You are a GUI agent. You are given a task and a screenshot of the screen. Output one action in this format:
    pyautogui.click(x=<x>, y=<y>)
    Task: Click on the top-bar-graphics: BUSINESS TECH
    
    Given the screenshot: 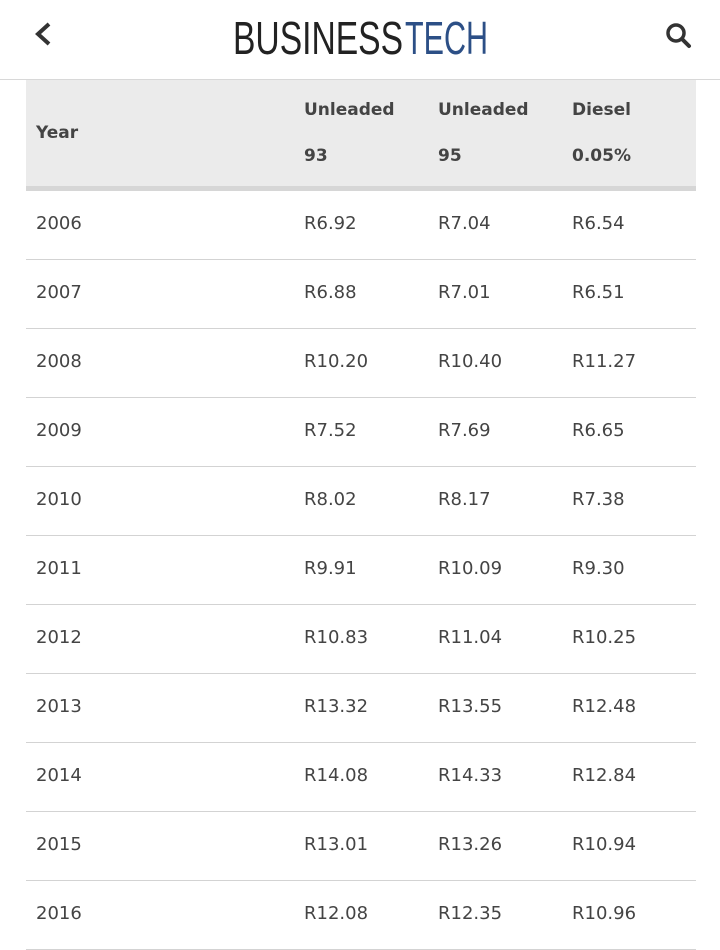 What is the action you would take?
    pyautogui.click(x=363, y=38)
    